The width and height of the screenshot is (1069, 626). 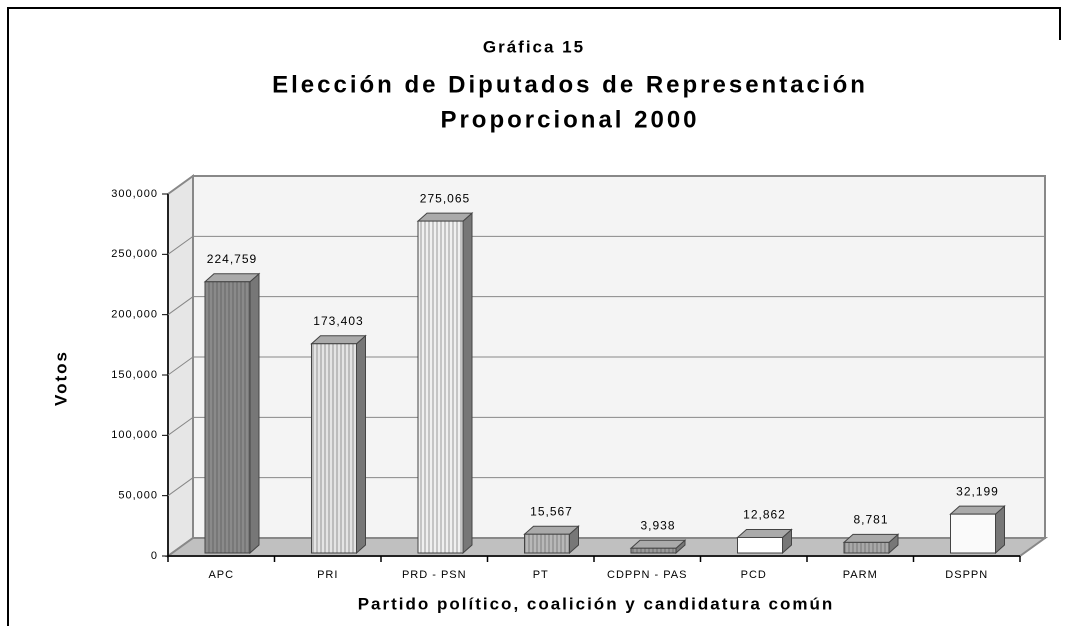 What do you see at coordinates (154, 556) in the screenshot?
I see `y-tick-label: 0` at bounding box center [154, 556].